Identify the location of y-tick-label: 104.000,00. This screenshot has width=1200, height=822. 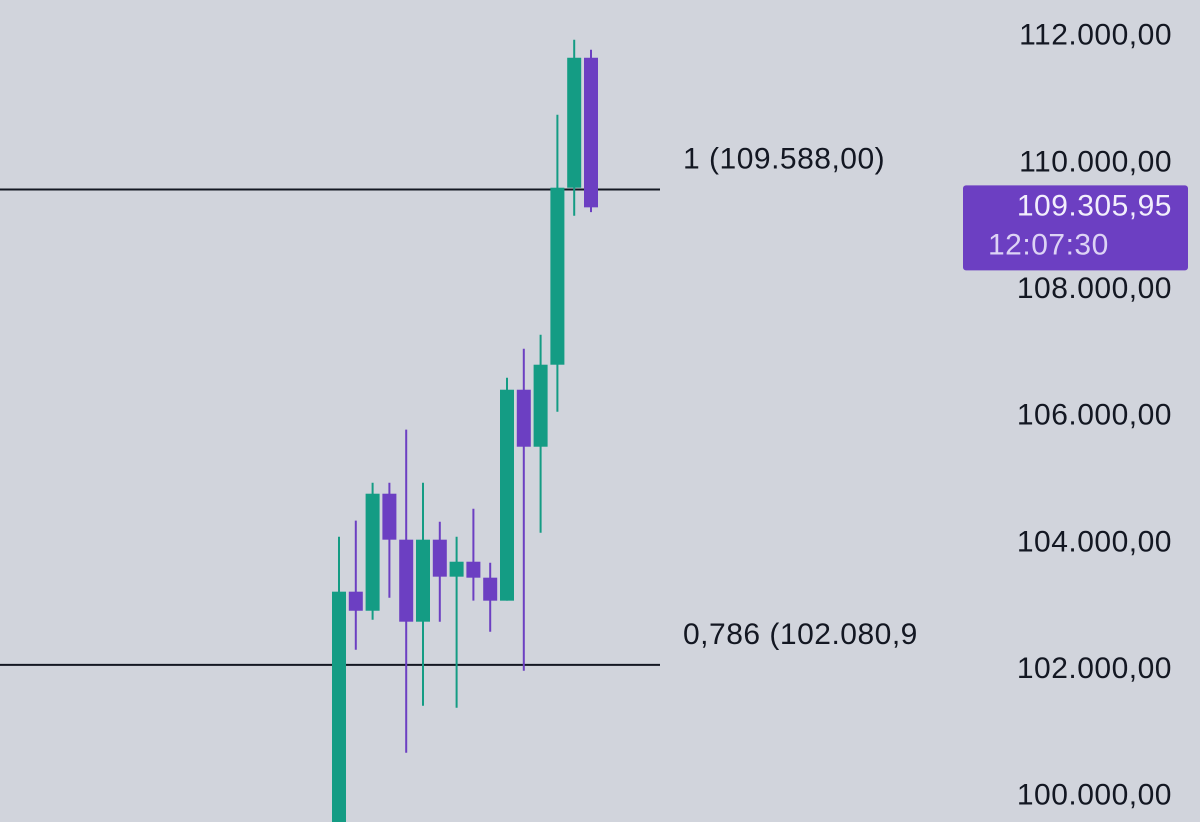
(1094, 541).